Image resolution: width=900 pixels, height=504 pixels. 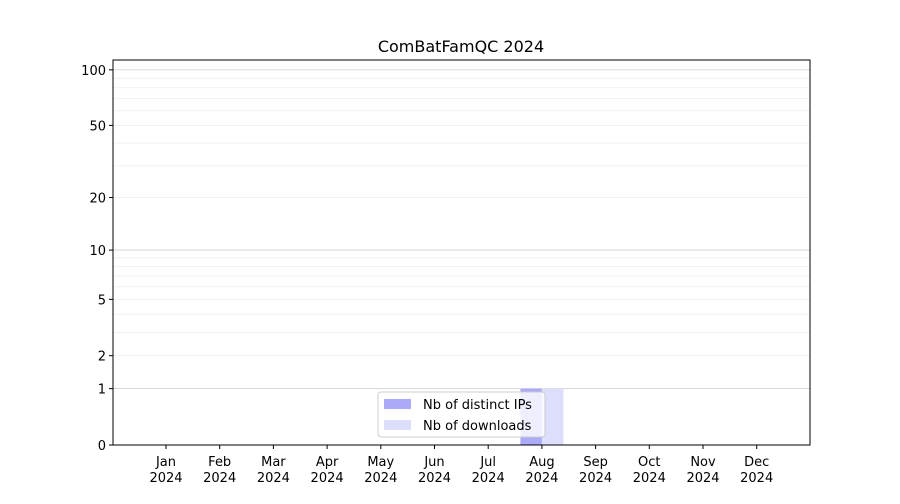 What do you see at coordinates (433, 462) in the screenshot?
I see `x-tick-label: Jun` at bounding box center [433, 462].